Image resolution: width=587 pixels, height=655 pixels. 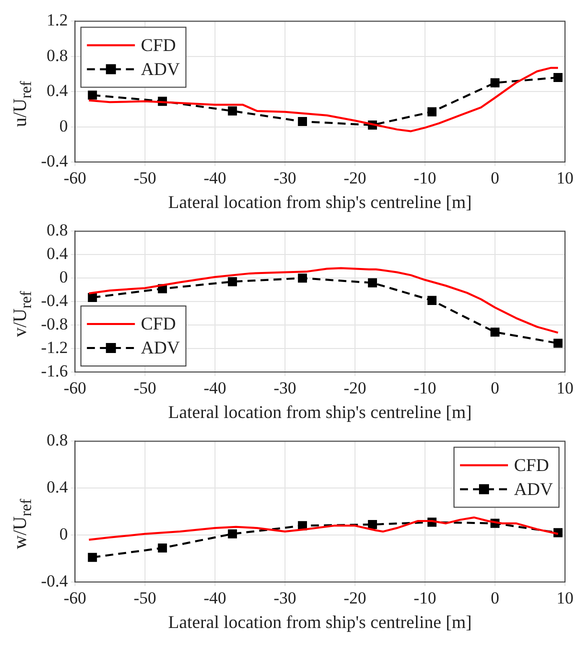 What do you see at coordinates (54, 347) in the screenshot?
I see `y-tick-label: -1.2` at bounding box center [54, 347].